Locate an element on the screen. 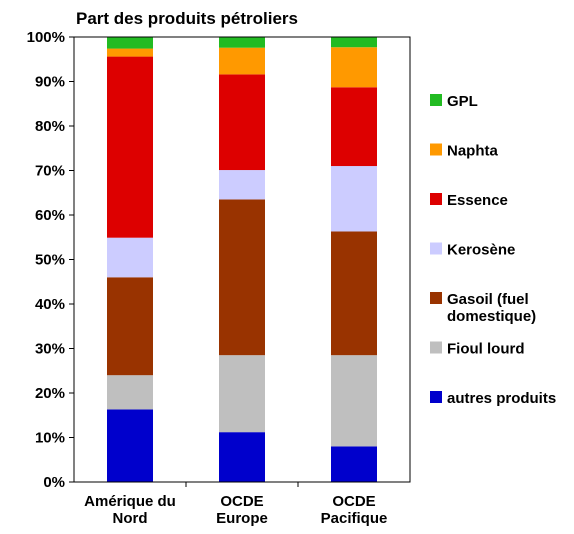 Image resolution: width=574 pixels, height=534 pixels. legend-item: GPL is located at coordinates (454, 101).